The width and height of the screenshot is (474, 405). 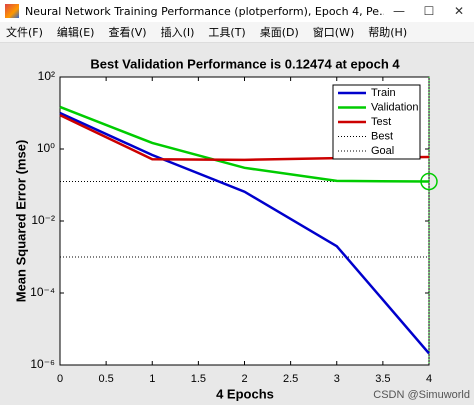 I want to click on close-button: ✕, so click(x=459, y=11).